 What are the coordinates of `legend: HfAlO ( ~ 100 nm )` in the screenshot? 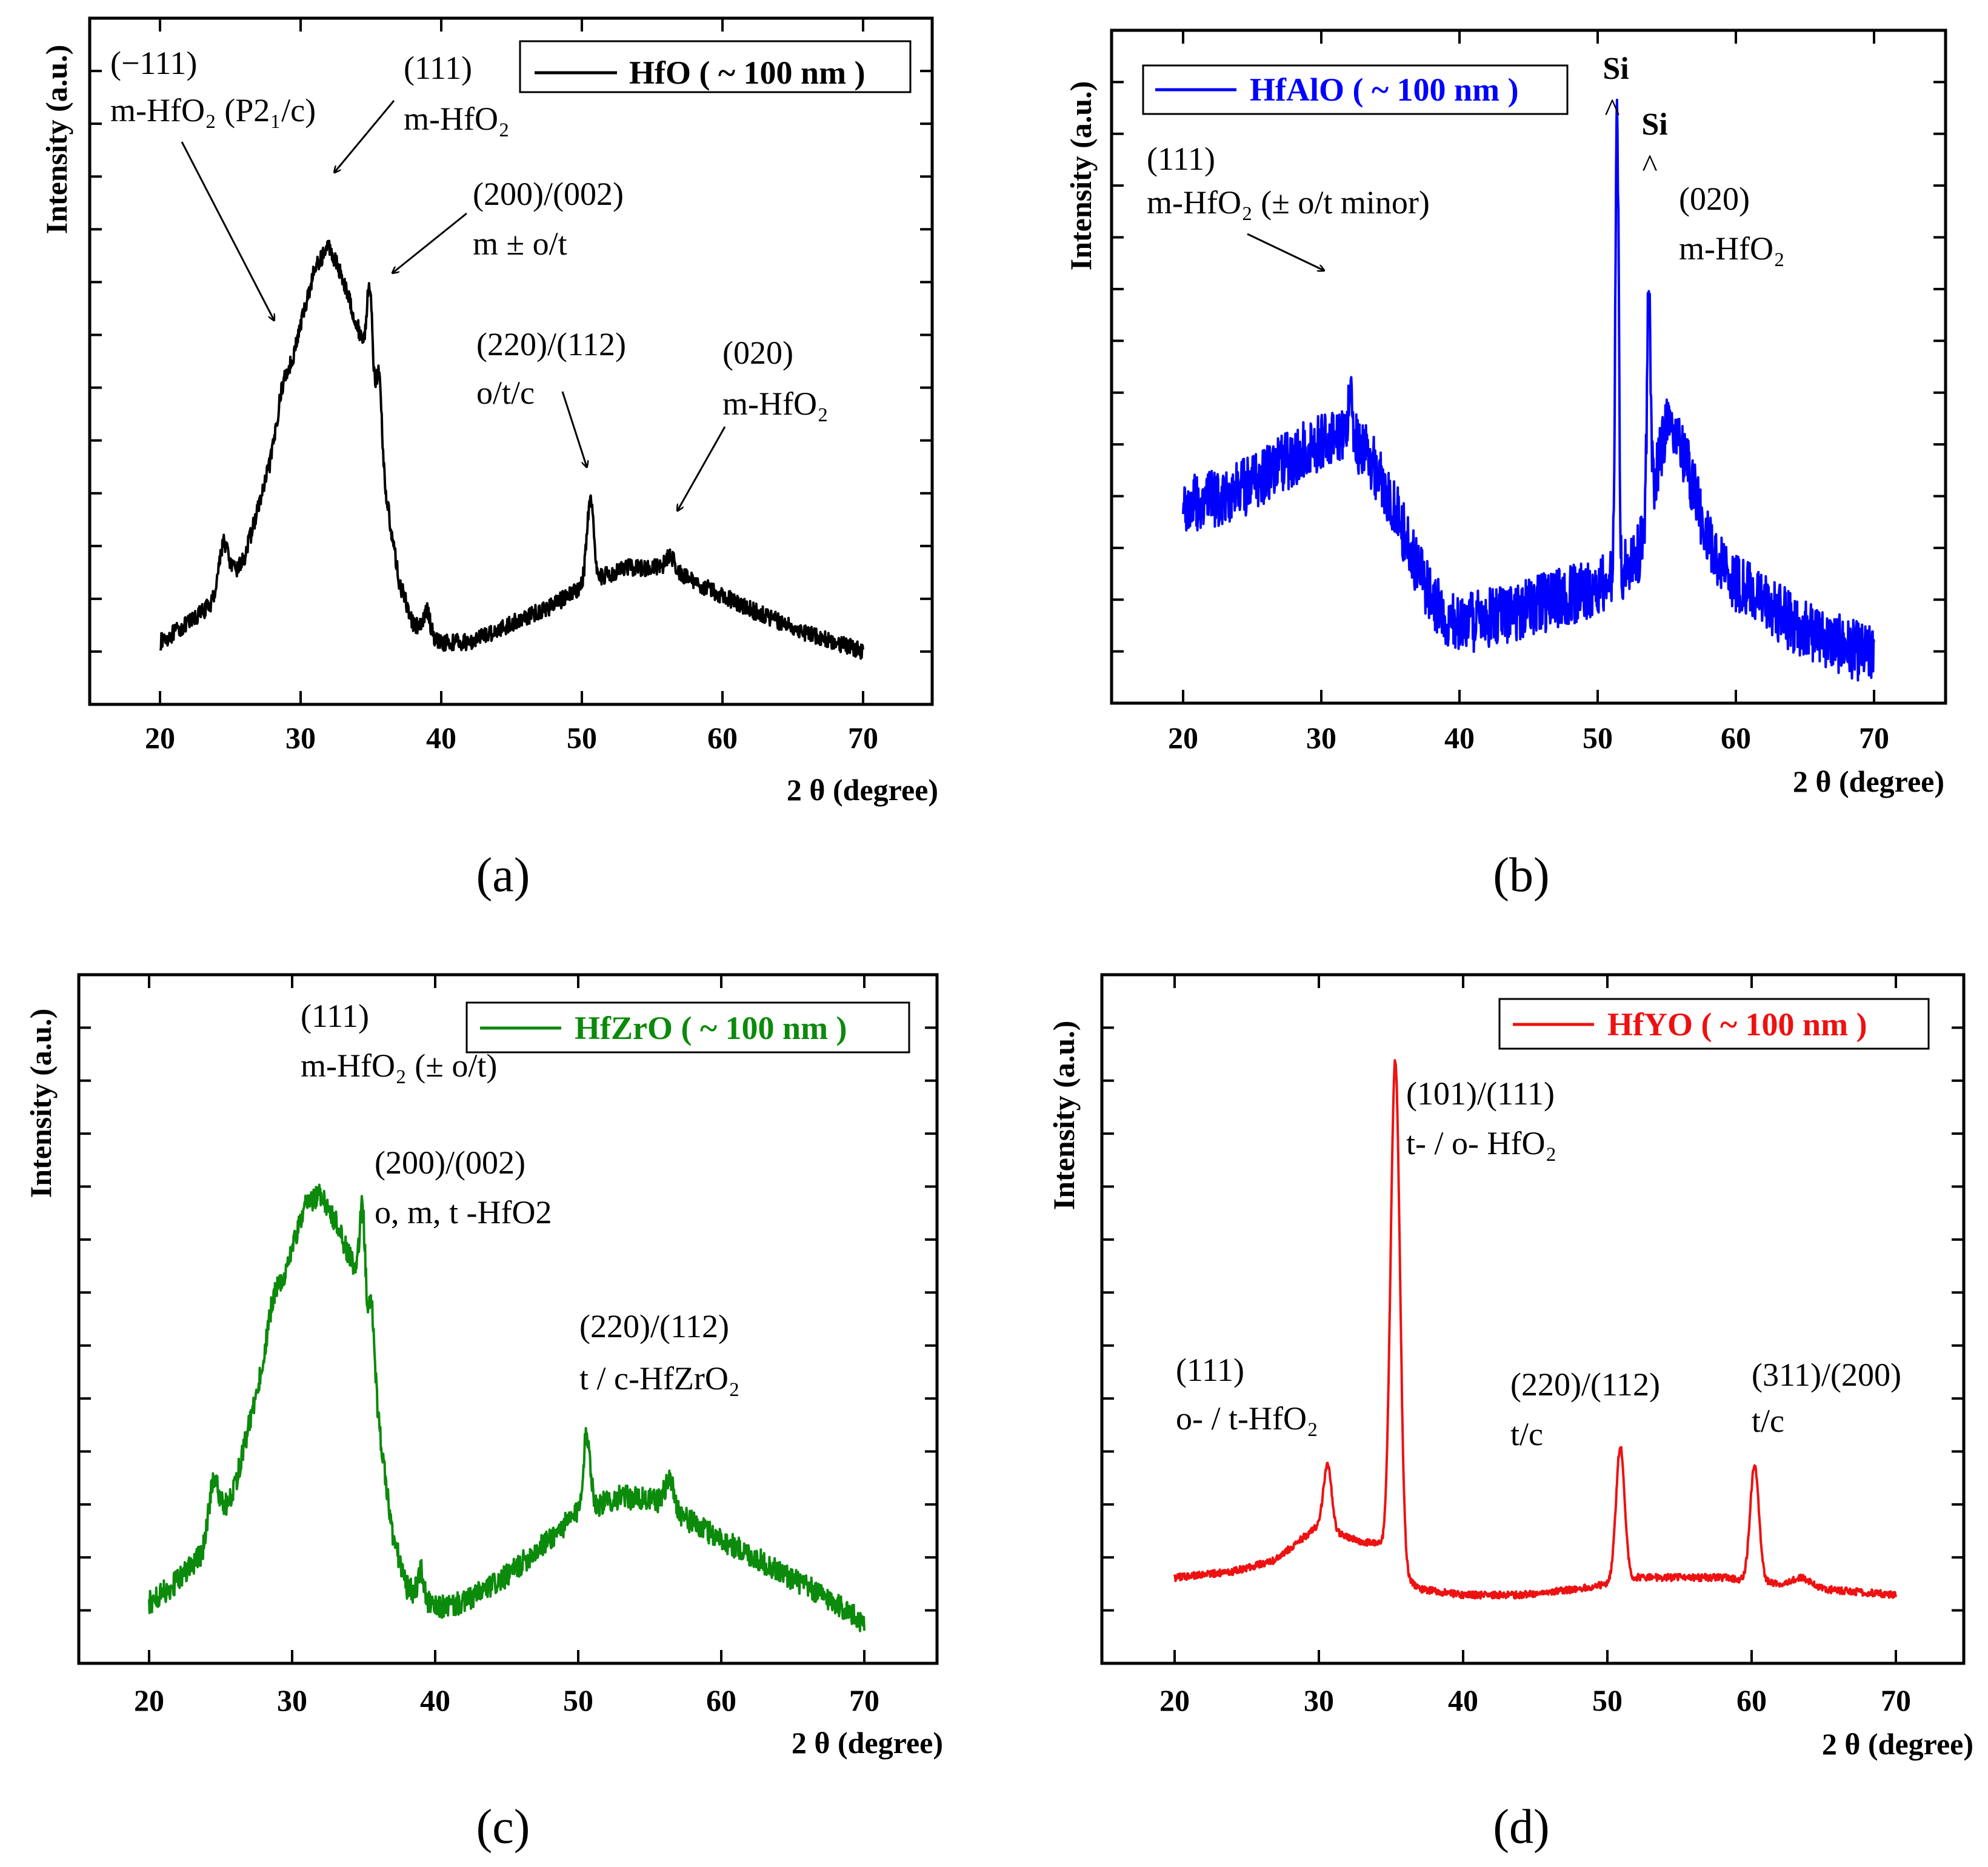 It's located at (1355, 89).